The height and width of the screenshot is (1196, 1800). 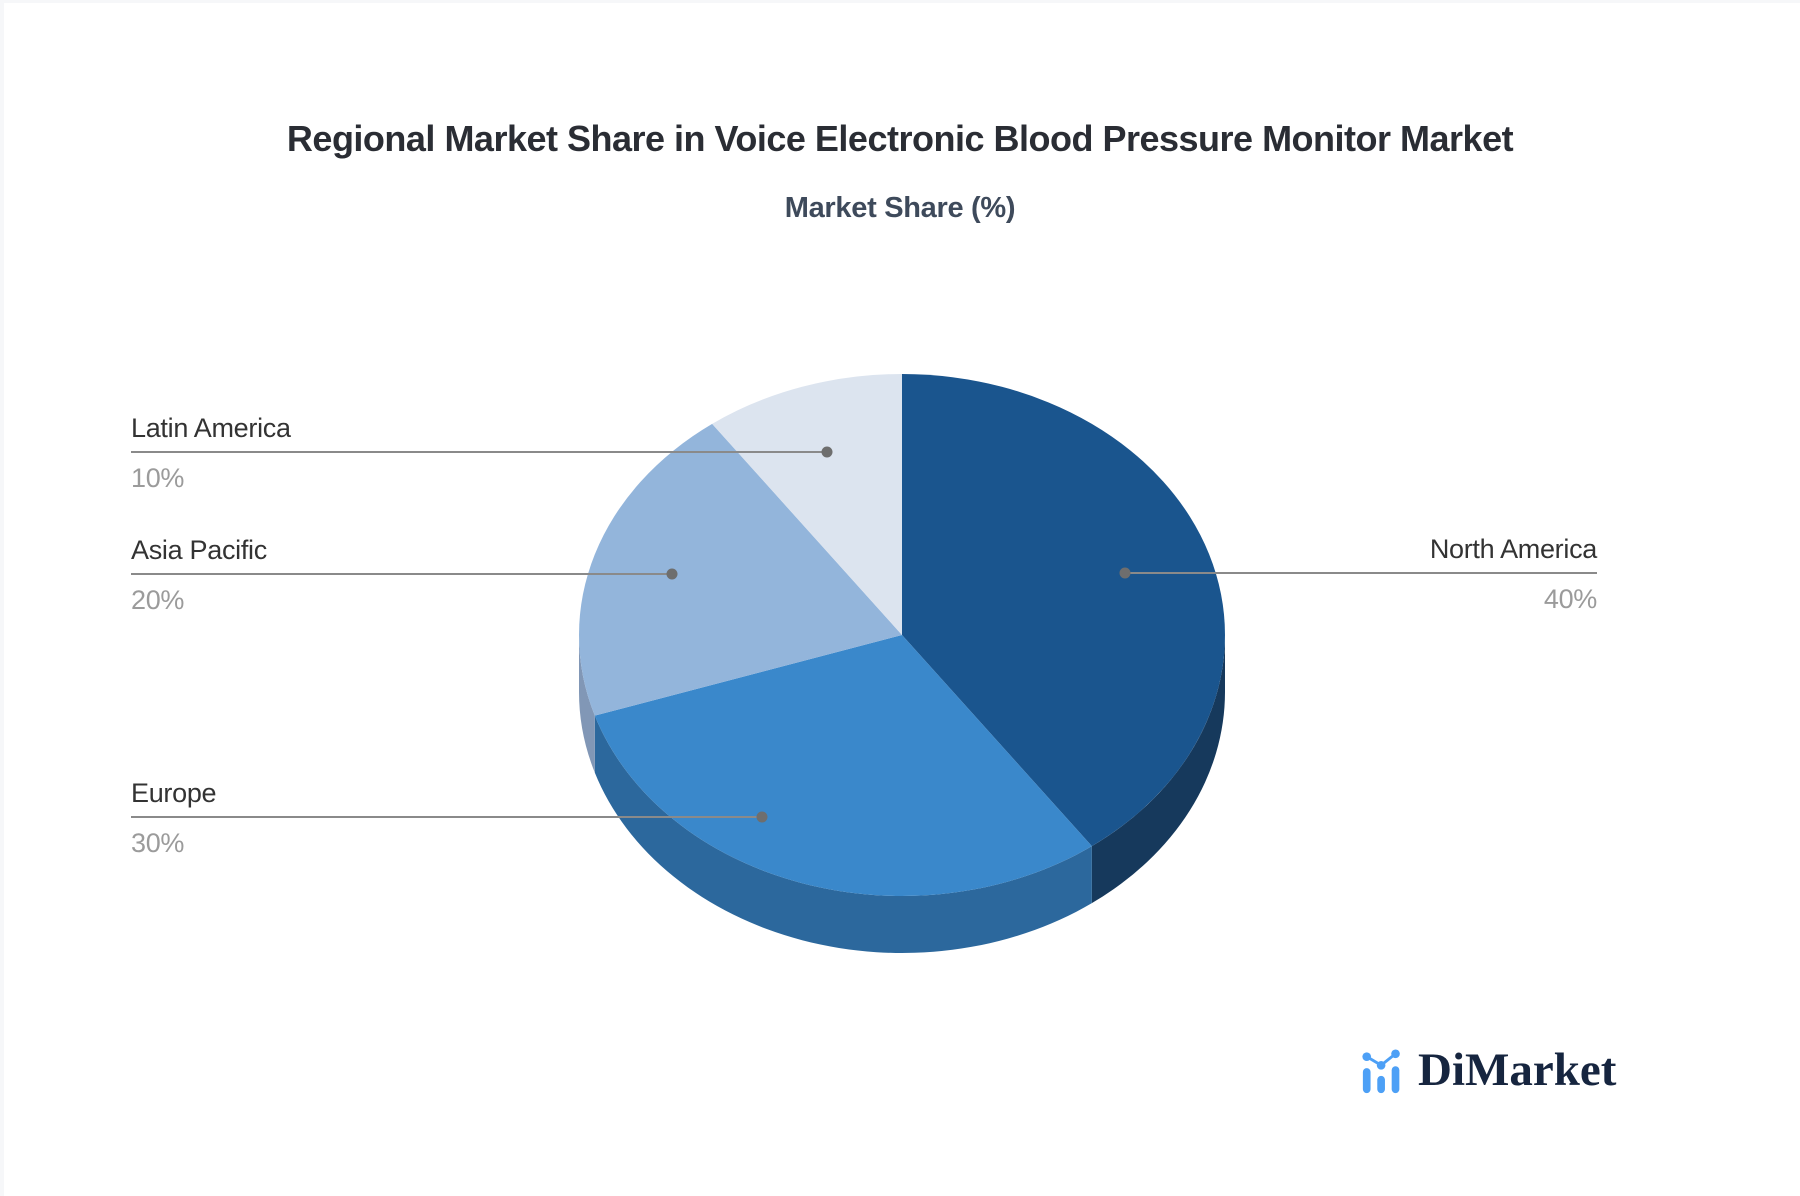 I want to click on pie-slice-asia-pacific, so click(x=740, y=569).